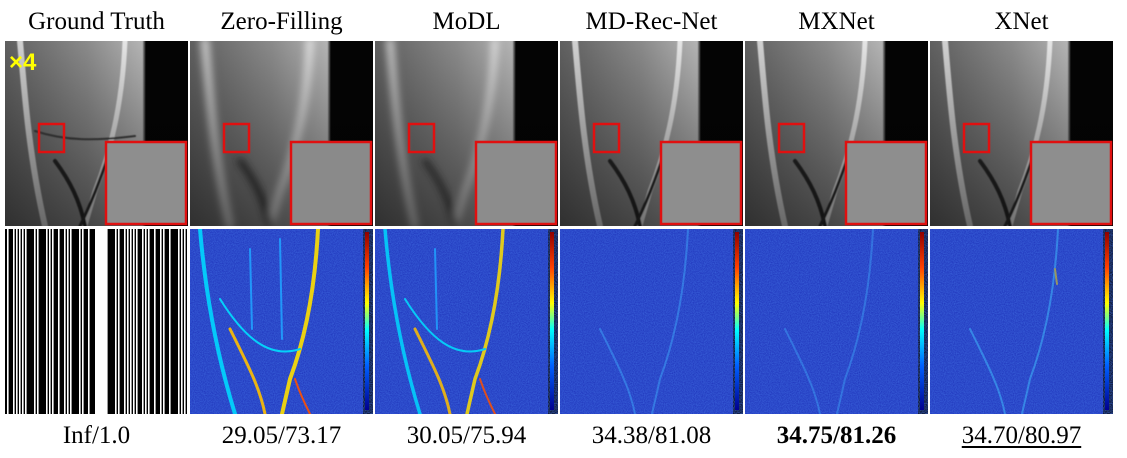 This screenshot has height=458, width=1127. Describe the element at coordinates (1021, 21) in the screenshot. I see `column-title-xnet: XNet` at that location.